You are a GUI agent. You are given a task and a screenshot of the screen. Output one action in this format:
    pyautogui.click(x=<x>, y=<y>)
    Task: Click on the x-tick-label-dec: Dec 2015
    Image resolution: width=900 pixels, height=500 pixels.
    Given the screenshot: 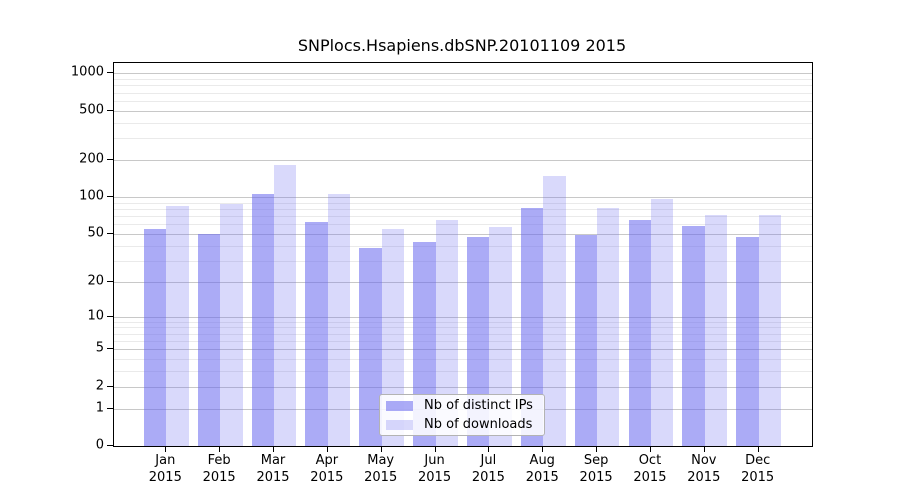 What is the action you would take?
    pyautogui.click(x=758, y=469)
    